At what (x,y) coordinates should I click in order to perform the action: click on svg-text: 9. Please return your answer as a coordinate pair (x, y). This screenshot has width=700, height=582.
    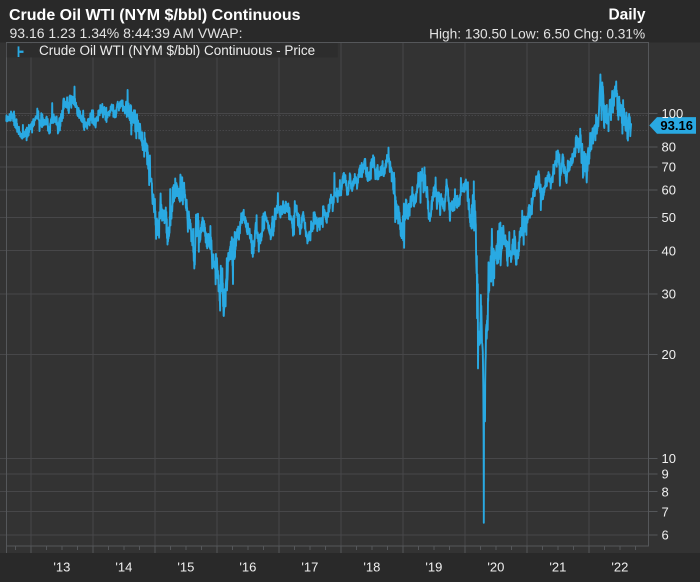
    Looking at the image, I should click on (665, 474).